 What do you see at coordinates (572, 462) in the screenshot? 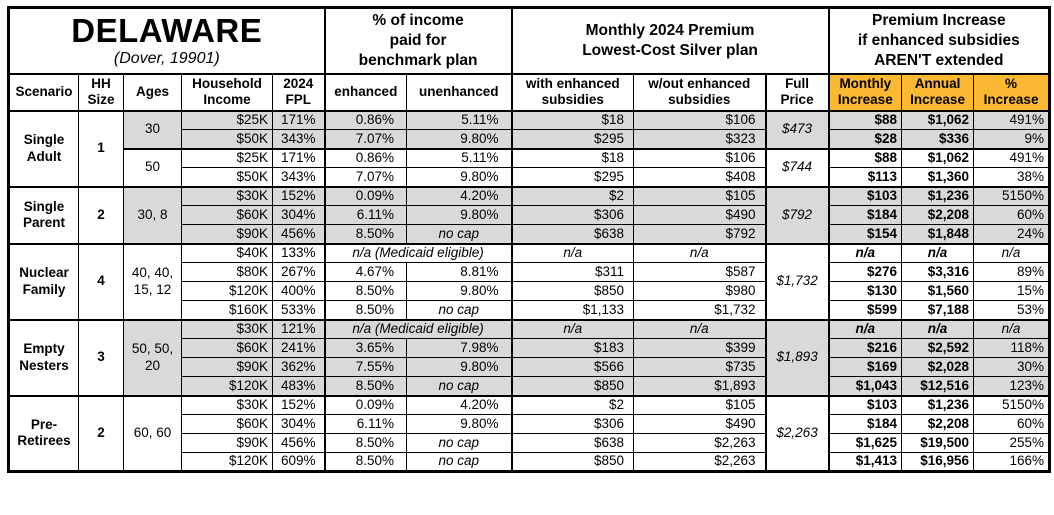
I see `with-subsidies-premium-cell: $850` at bounding box center [572, 462].